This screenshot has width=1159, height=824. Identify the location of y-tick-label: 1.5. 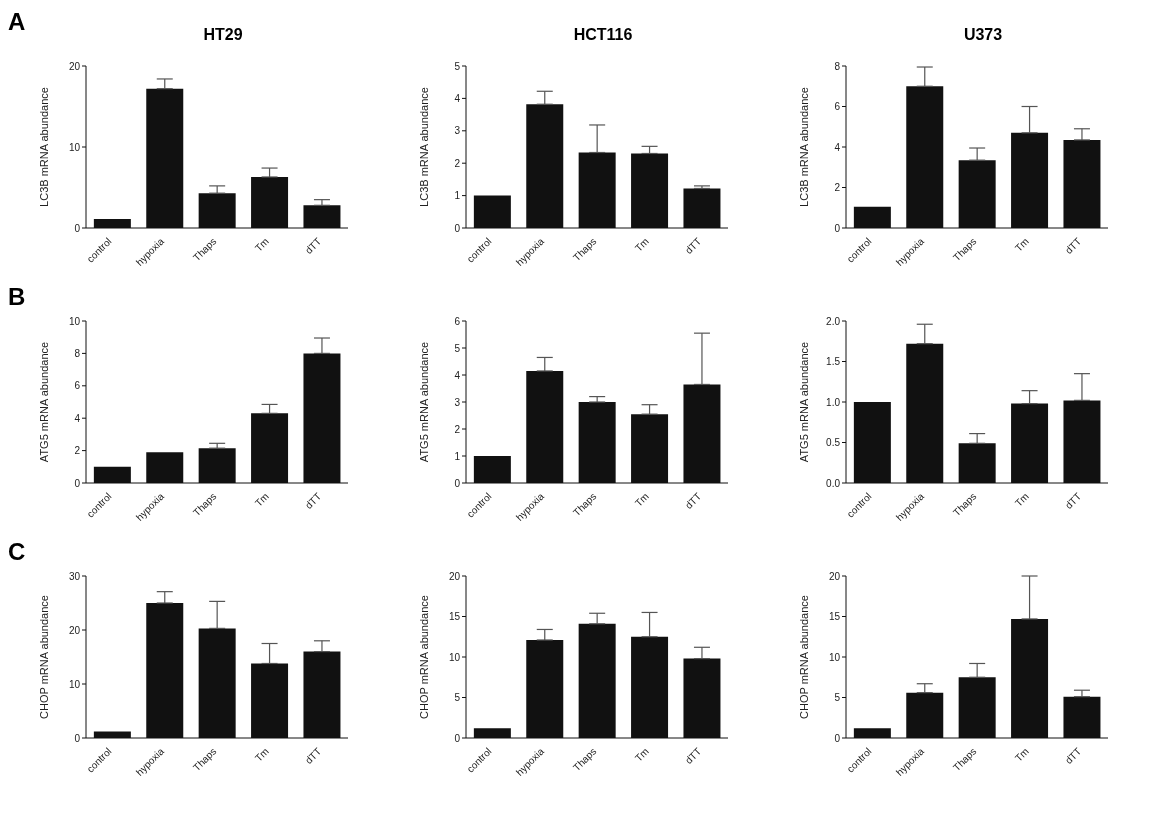
(833, 362).